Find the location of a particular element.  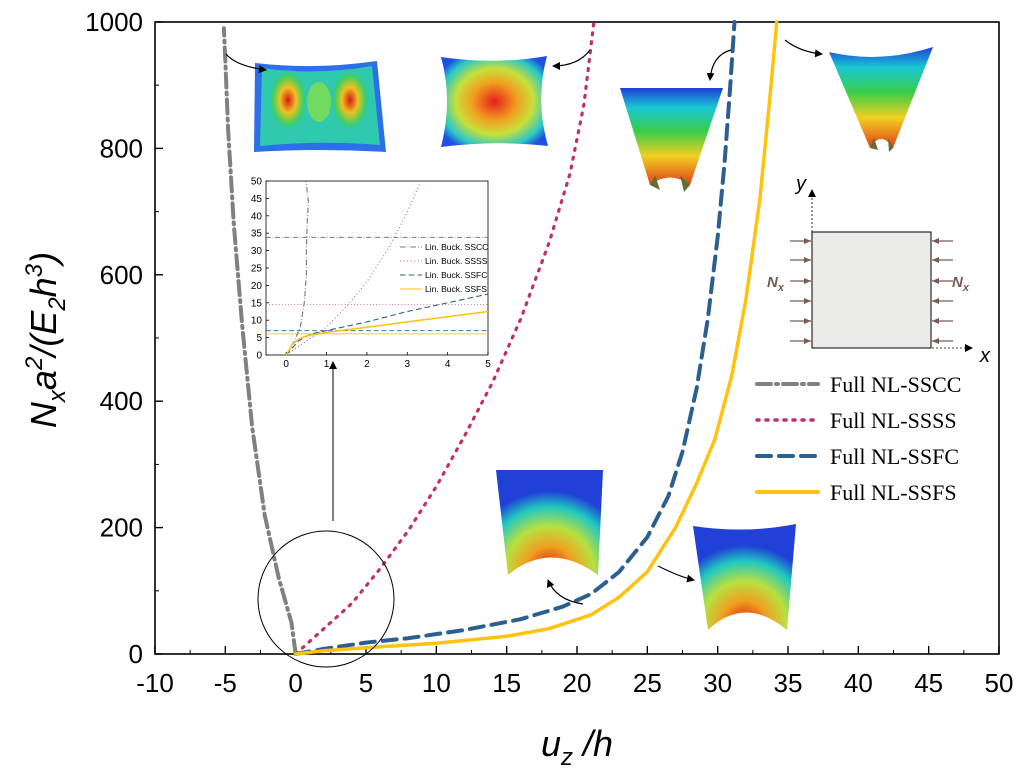

inset-x-tick-label: 4 is located at coordinates (448, 364).